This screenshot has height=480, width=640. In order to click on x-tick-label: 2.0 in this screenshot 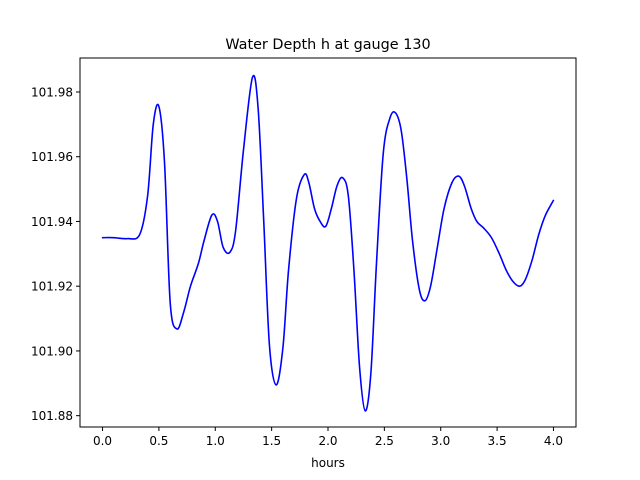, I will do `click(327, 441)`.